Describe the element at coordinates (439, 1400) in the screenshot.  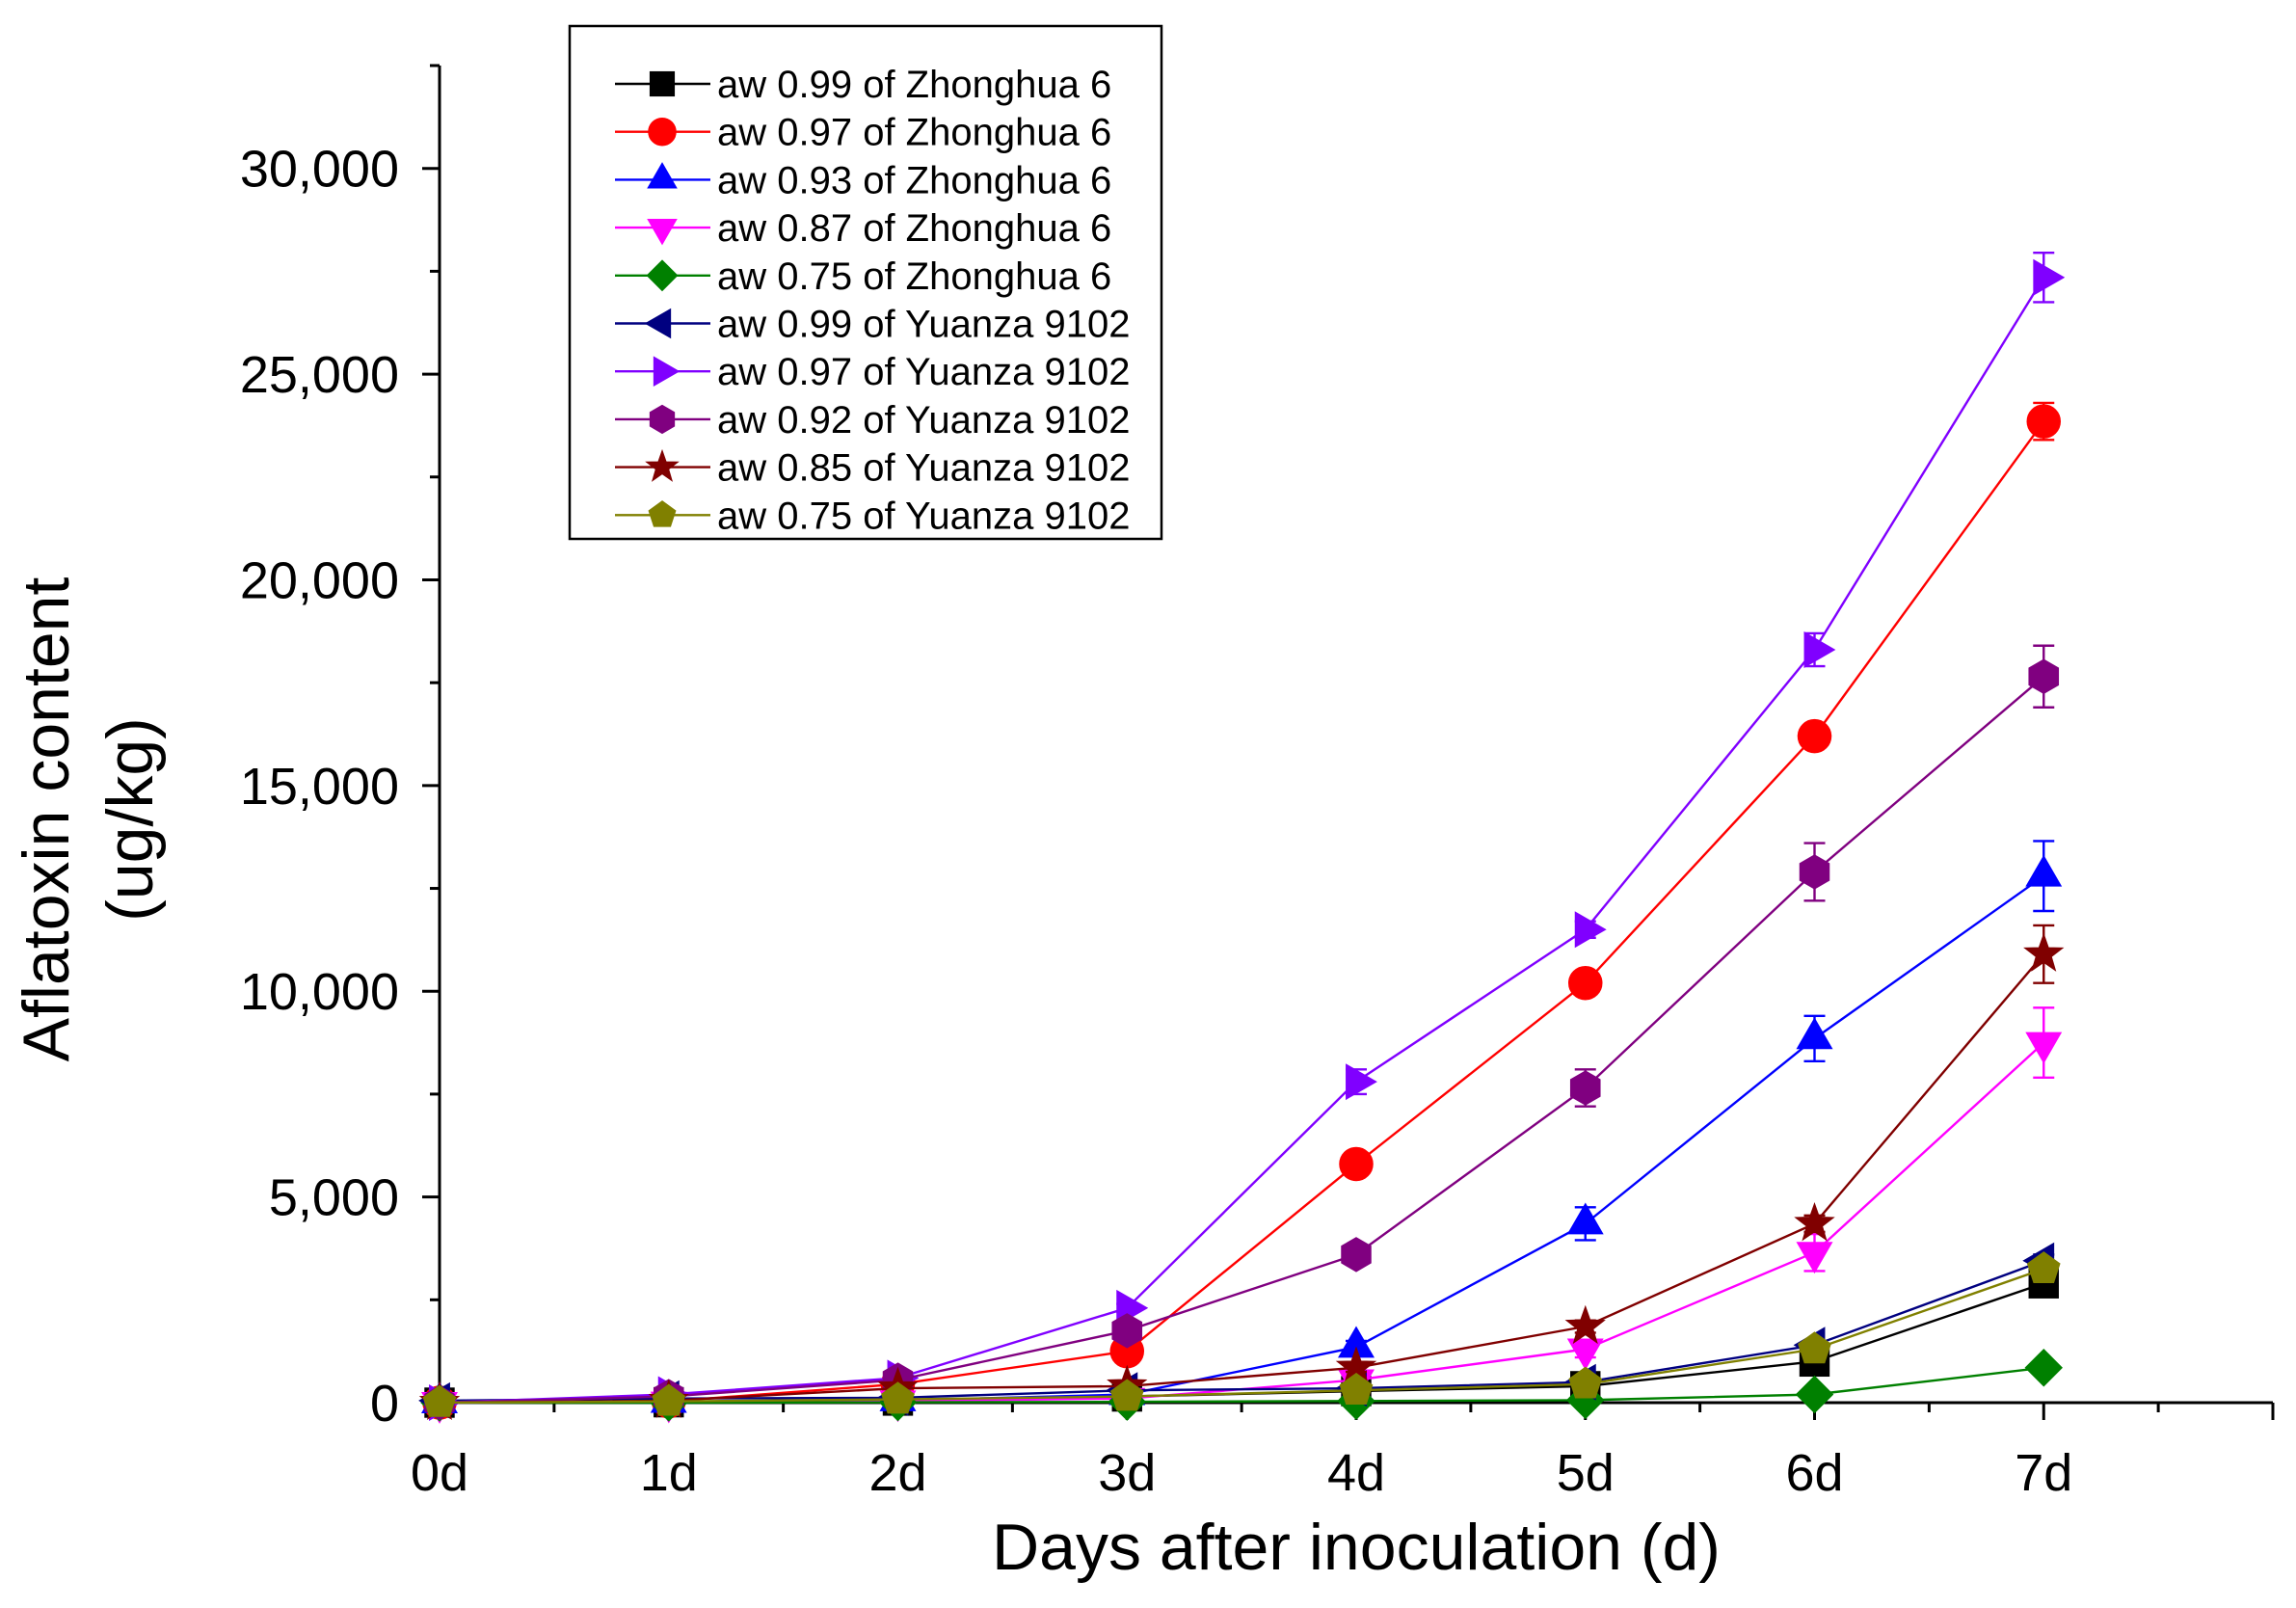
I see `series-10-point-0d` at that location.